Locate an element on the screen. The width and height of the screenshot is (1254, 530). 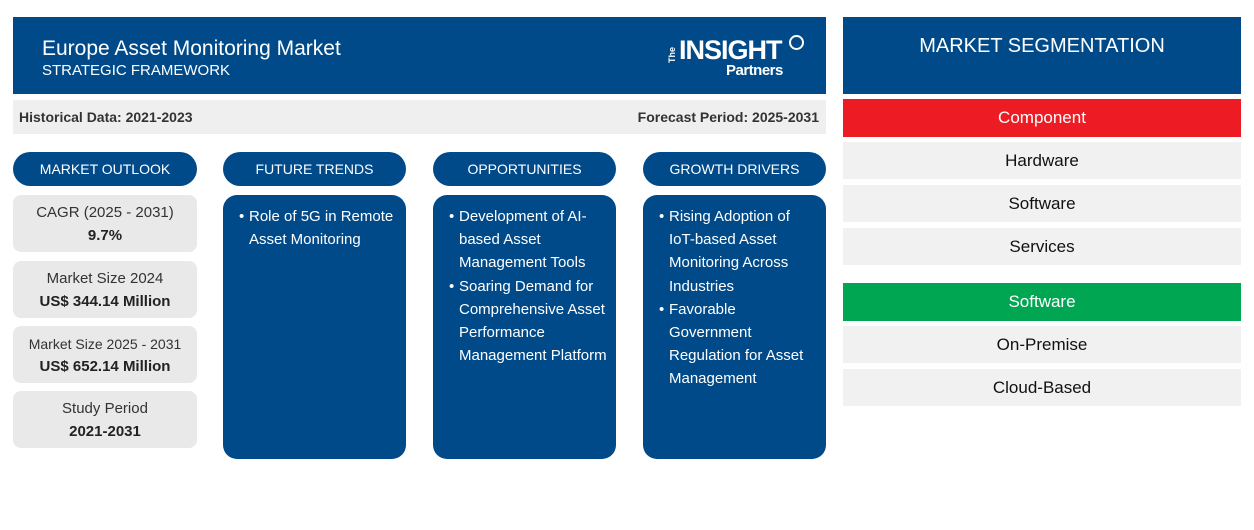
insight-partners-logo: The INSIGHT Partners is located at coordinates (737, 58).